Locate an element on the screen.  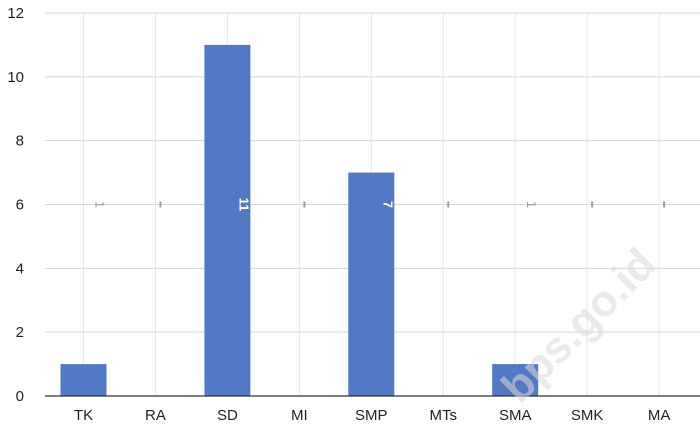
watermark-text: bps.go.id is located at coordinates (578, 325).